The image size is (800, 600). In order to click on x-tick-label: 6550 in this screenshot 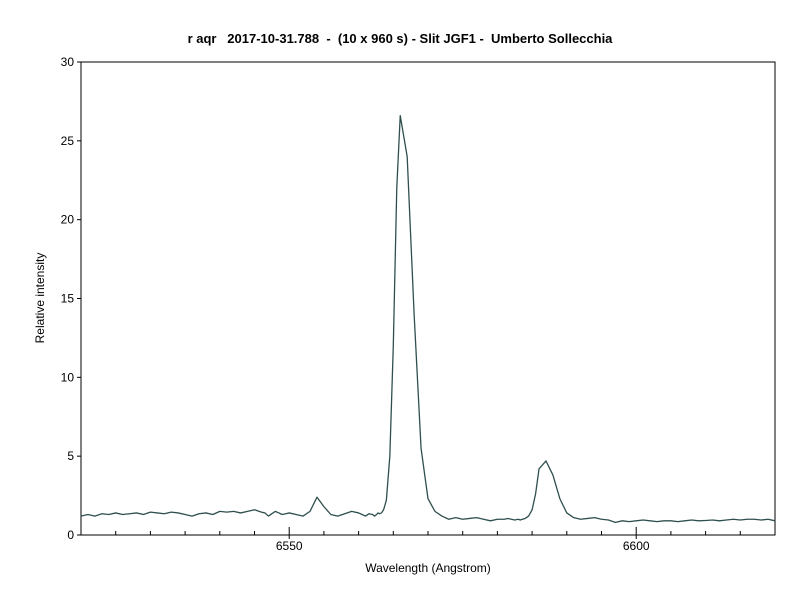, I will do `click(289, 546)`.